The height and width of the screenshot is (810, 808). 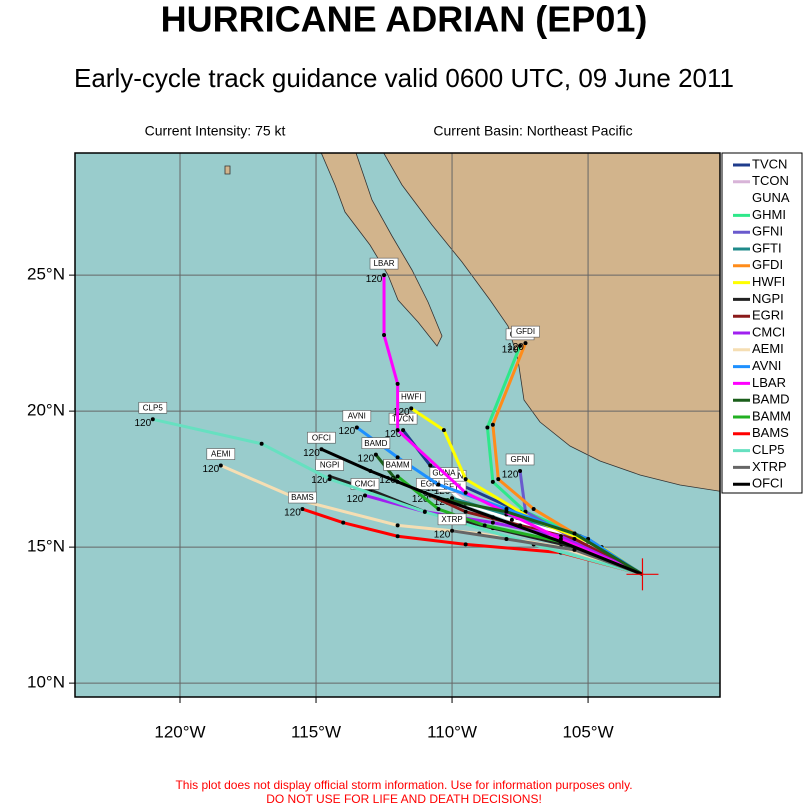 I want to click on basin: Current Basin: Northeast Pacific, so click(x=532, y=131).